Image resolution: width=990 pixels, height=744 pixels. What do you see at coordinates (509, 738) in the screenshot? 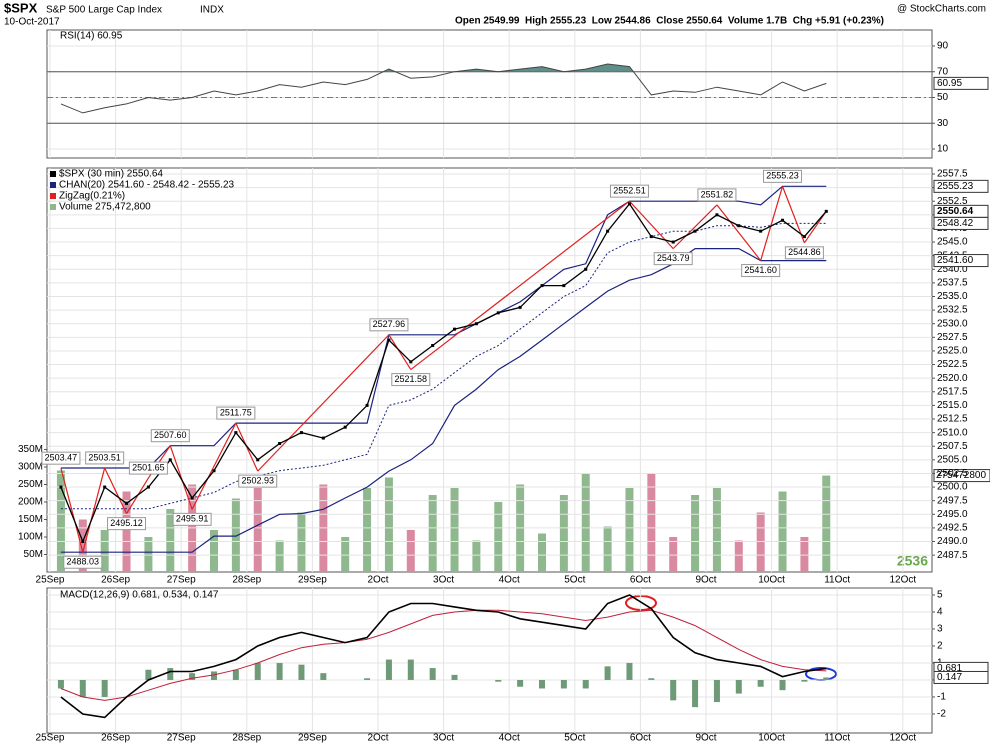
I see `x-tick-label: 4Oct` at bounding box center [509, 738].